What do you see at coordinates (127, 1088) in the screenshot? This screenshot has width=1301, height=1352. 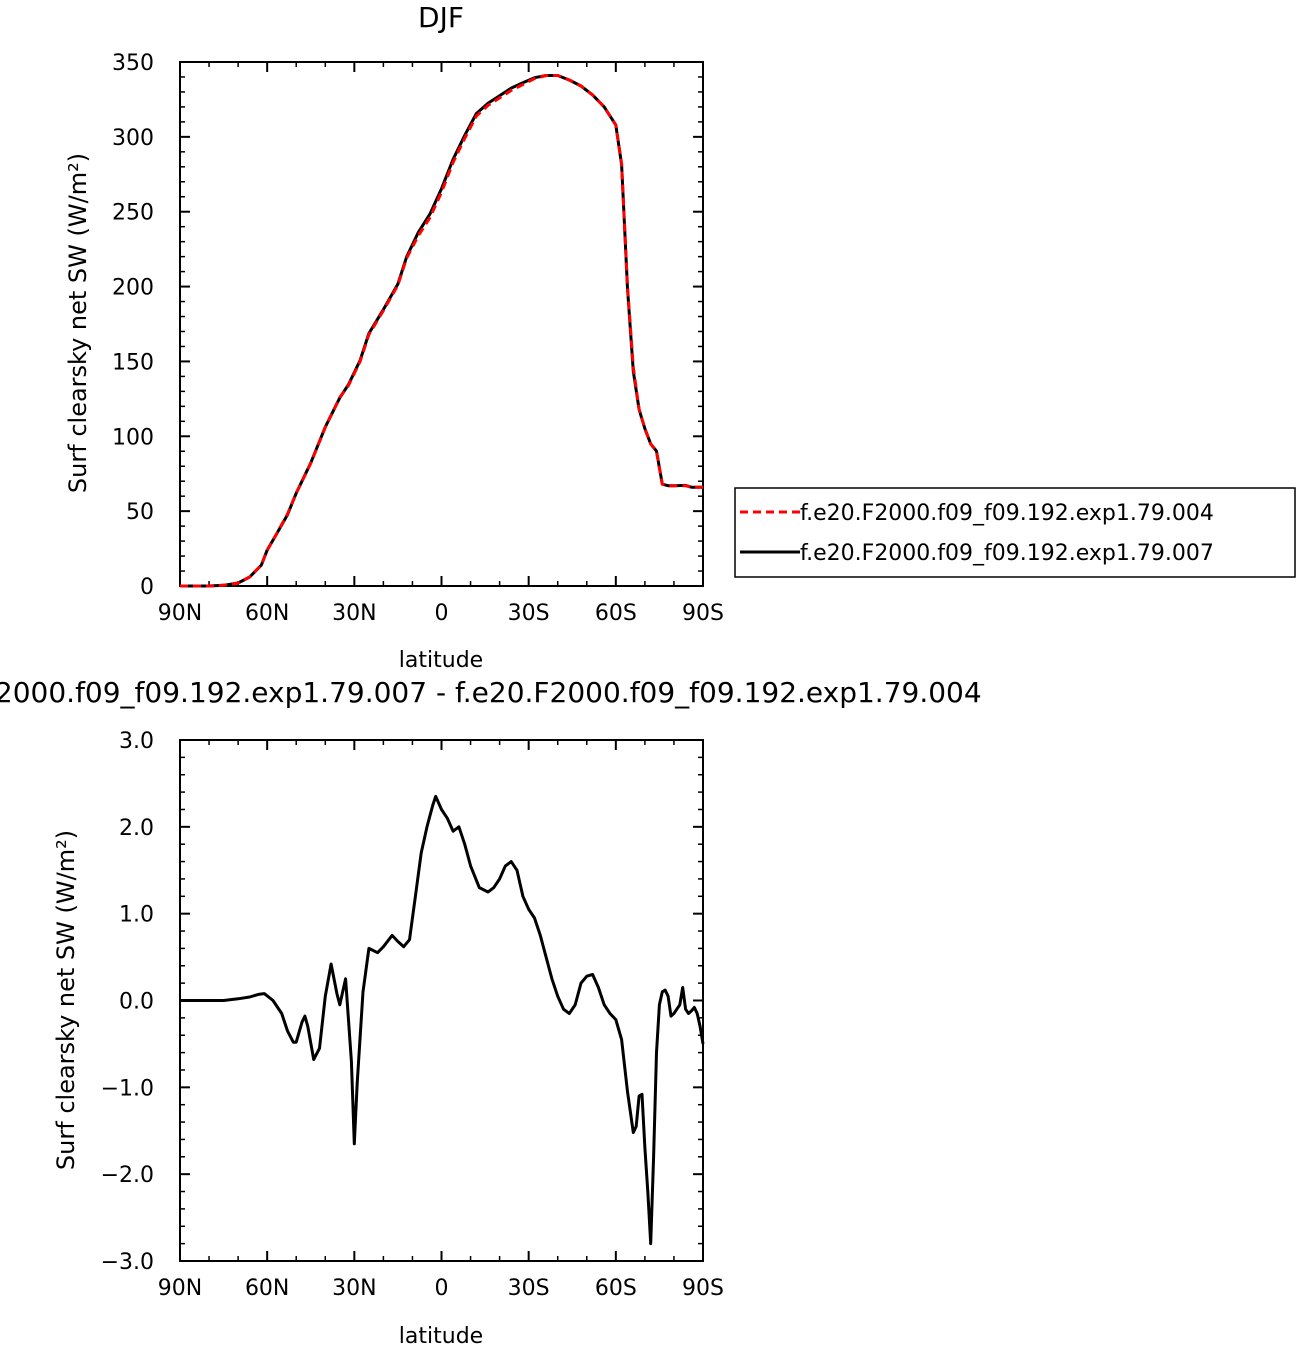 I see `y-tick-label: −1.0` at bounding box center [127, 1088].